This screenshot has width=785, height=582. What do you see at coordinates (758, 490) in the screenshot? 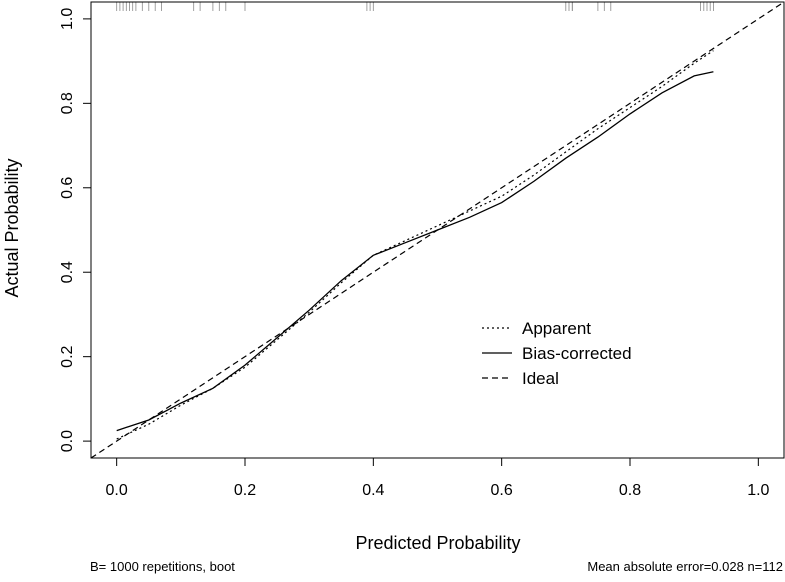
I see `x-tick-label-5: 1.0` at bounding box center [758, 490].